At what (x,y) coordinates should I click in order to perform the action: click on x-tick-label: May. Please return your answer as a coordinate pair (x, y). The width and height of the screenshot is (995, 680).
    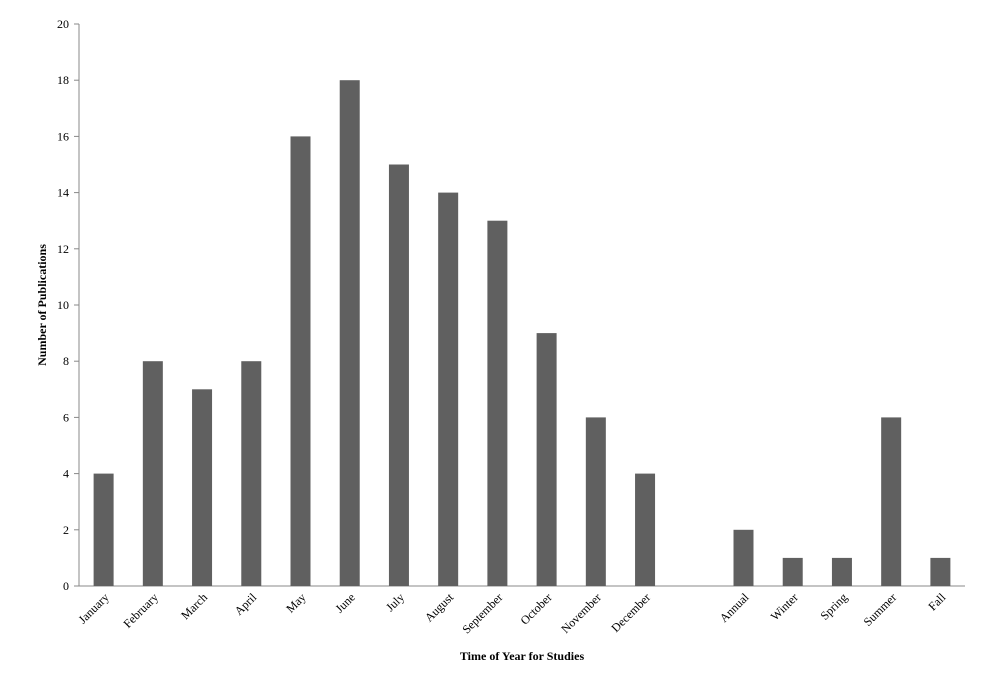
    Looking at the image, I should click on (295, 602).